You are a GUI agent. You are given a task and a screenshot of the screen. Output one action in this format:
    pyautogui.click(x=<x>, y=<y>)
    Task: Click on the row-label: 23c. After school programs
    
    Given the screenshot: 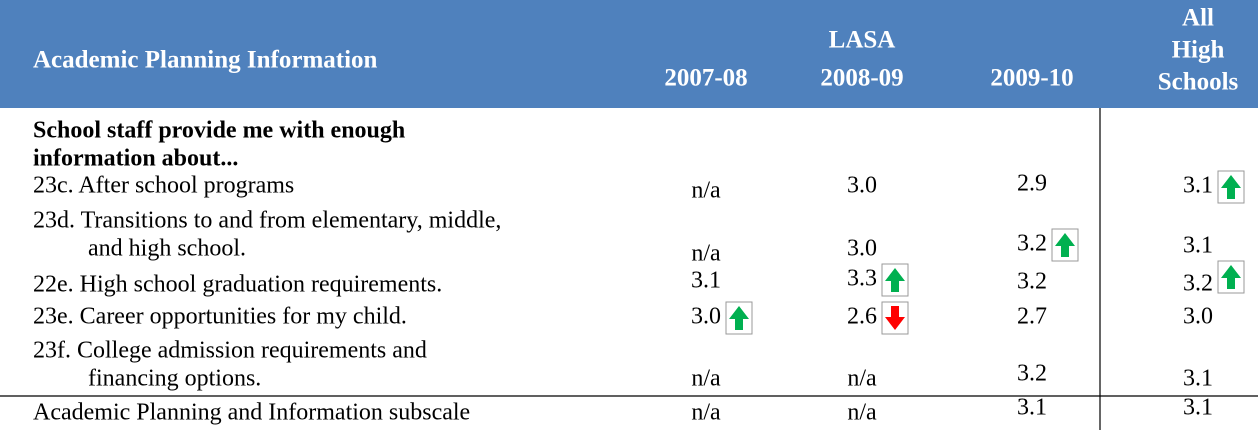 What is the action you would take?
    pyautogui.click(x=163, y=186)
    